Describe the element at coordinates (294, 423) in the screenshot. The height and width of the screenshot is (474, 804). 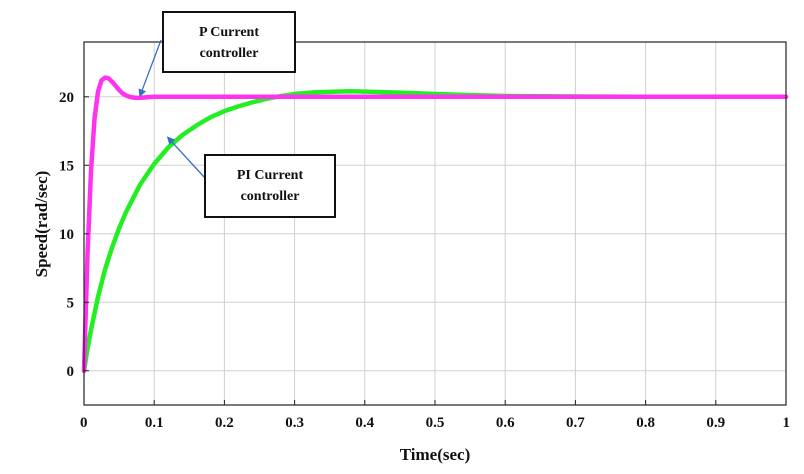
I see `x-tick-label-3: 0.3` at that location.